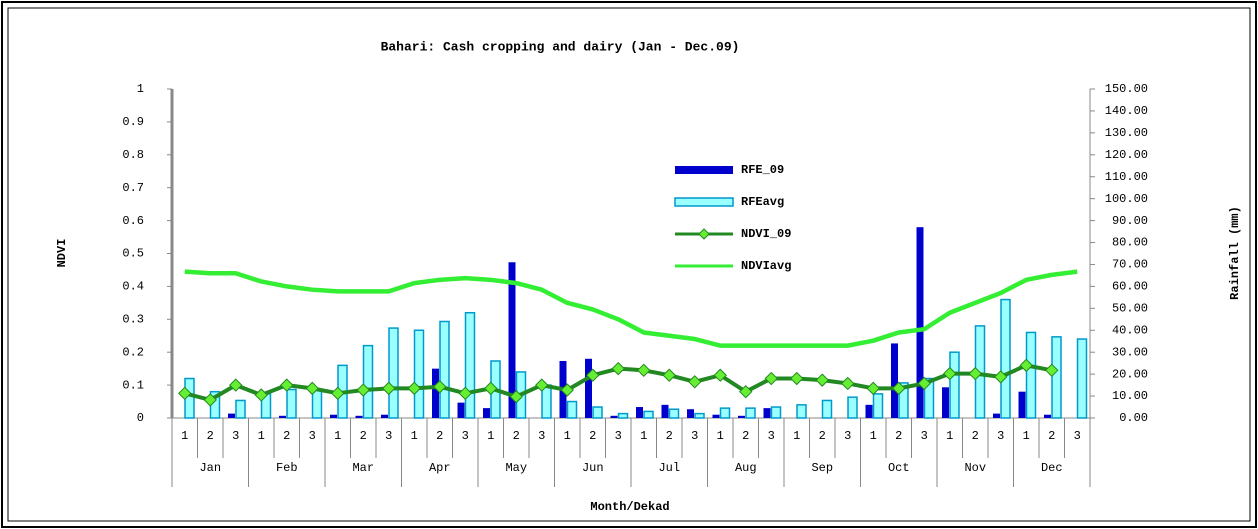  What do you see at coordinates (1130, 330) in the screenshot?
I see `y2-tick-label: 40.00` at bounding box center [1130, 330].